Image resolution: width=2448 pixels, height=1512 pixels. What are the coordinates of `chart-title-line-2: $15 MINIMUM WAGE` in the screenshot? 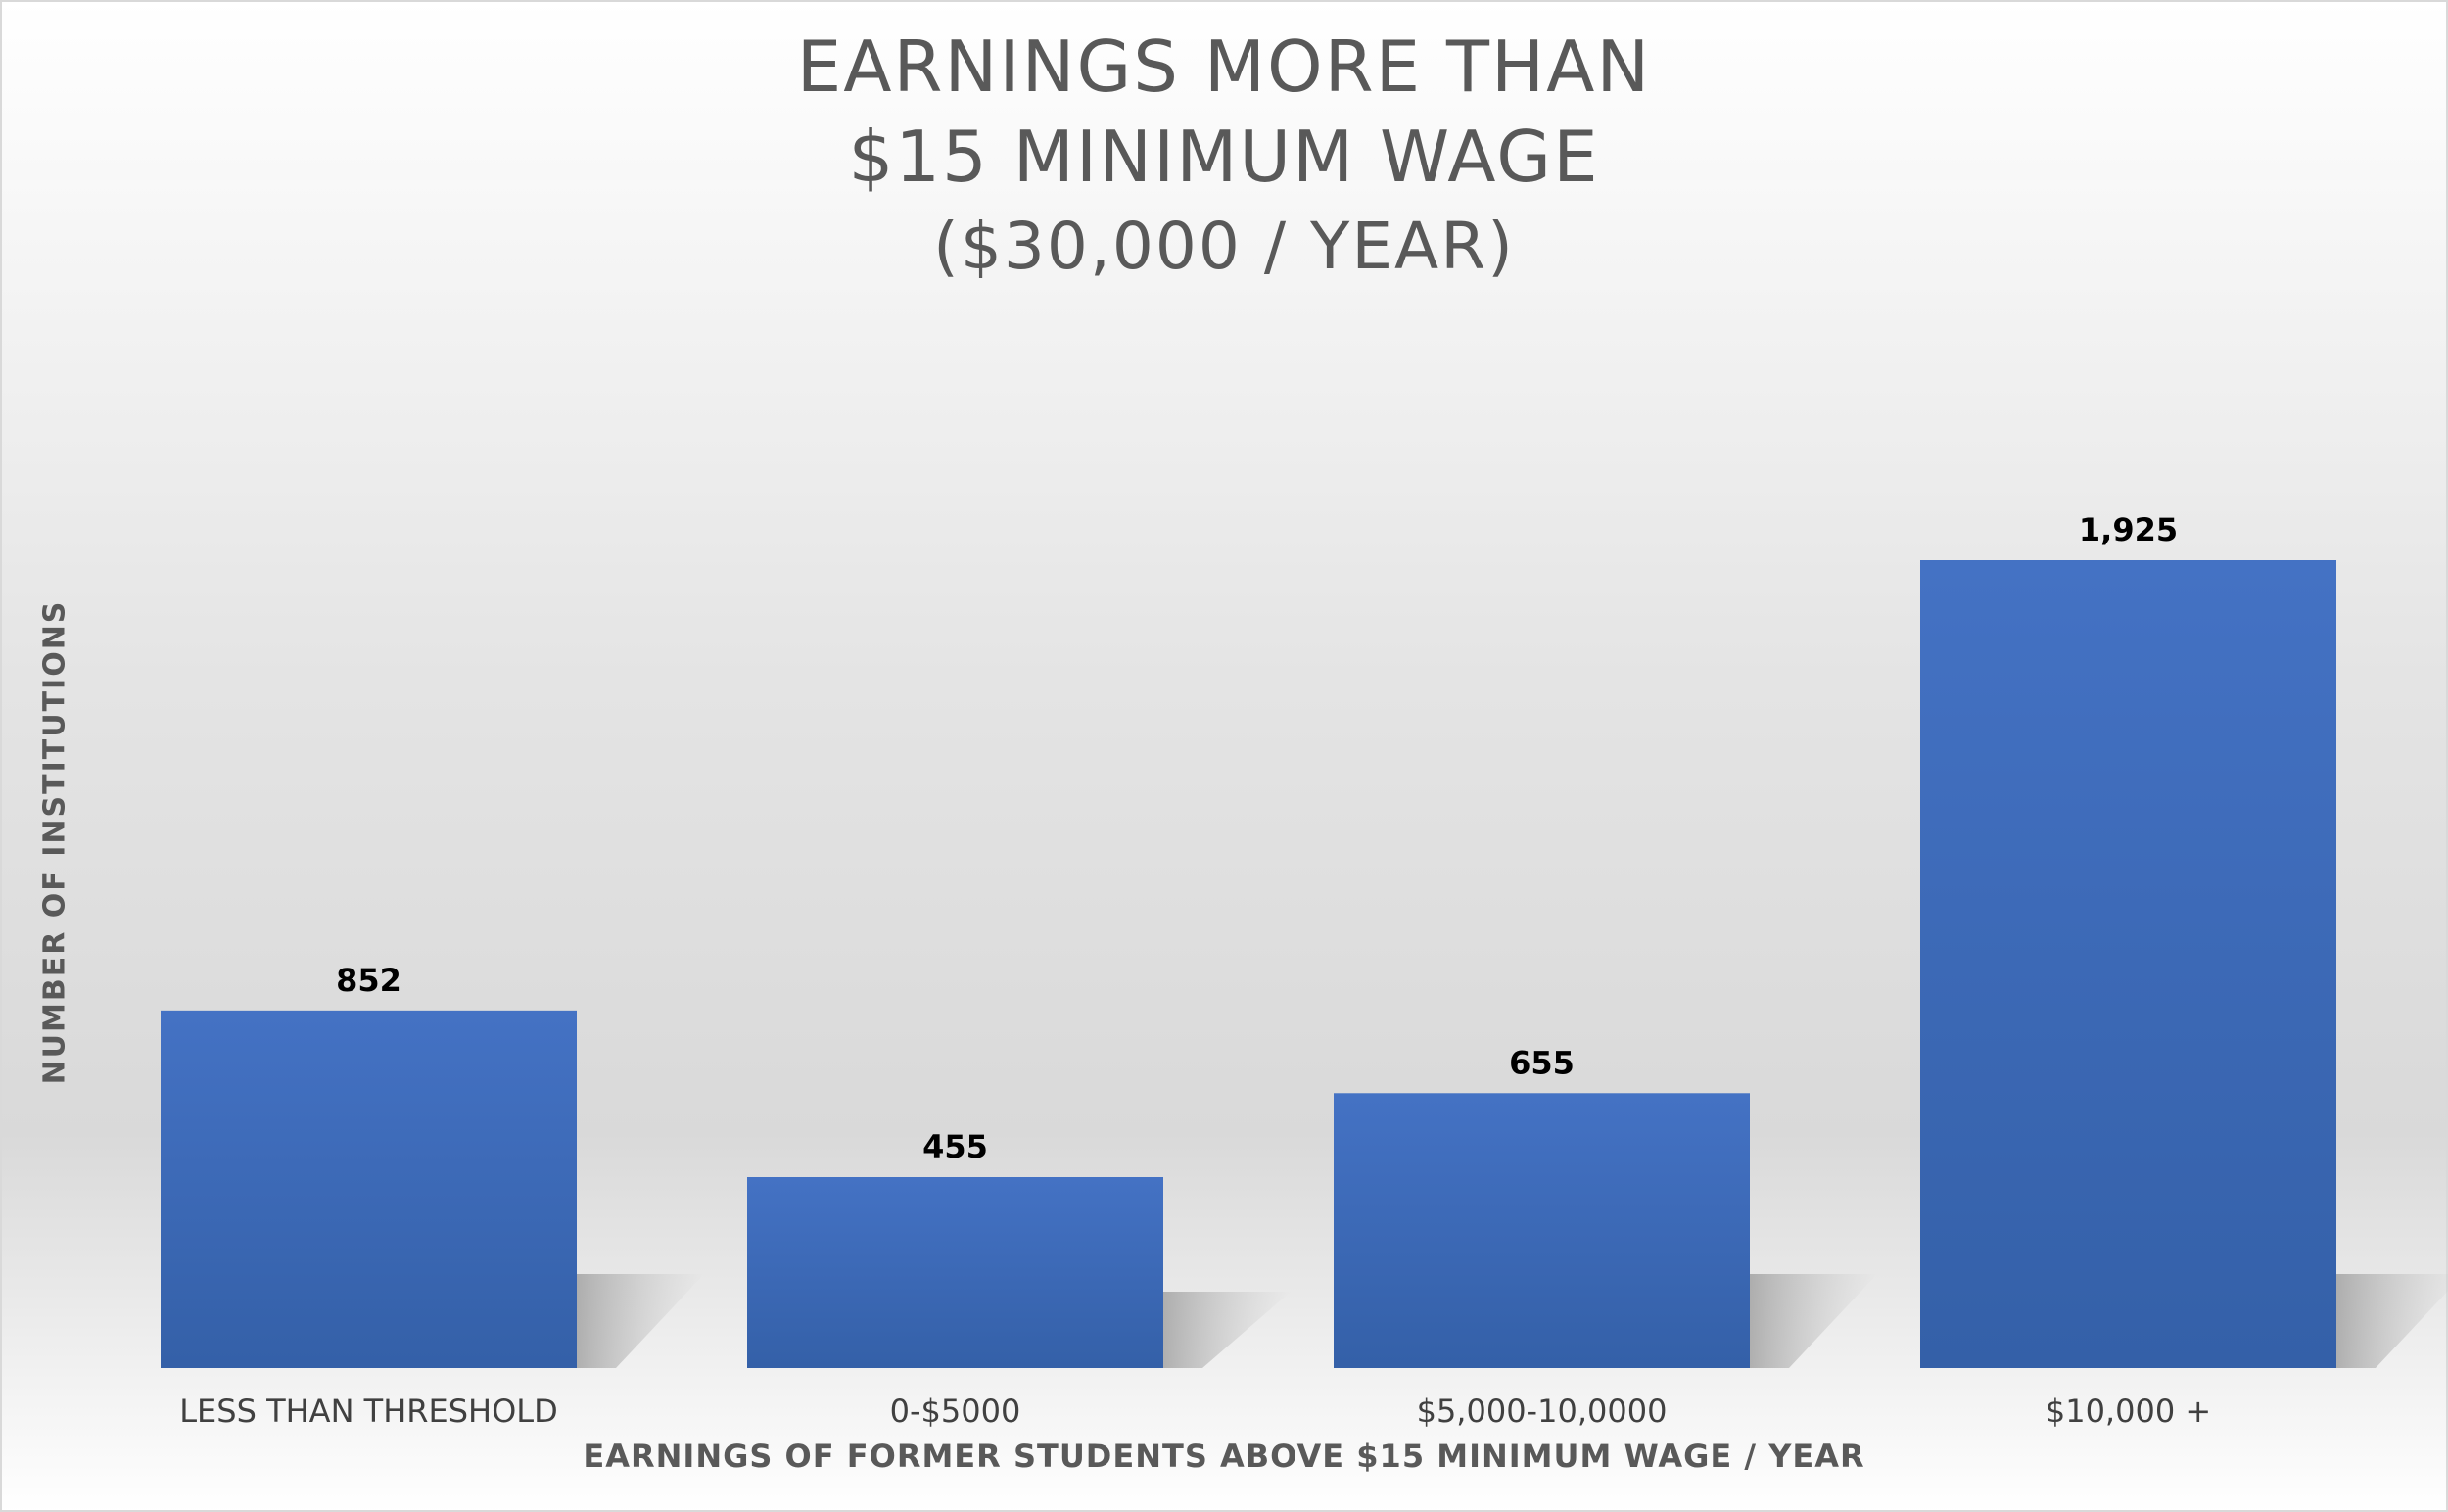 It's located at (1224, 157).